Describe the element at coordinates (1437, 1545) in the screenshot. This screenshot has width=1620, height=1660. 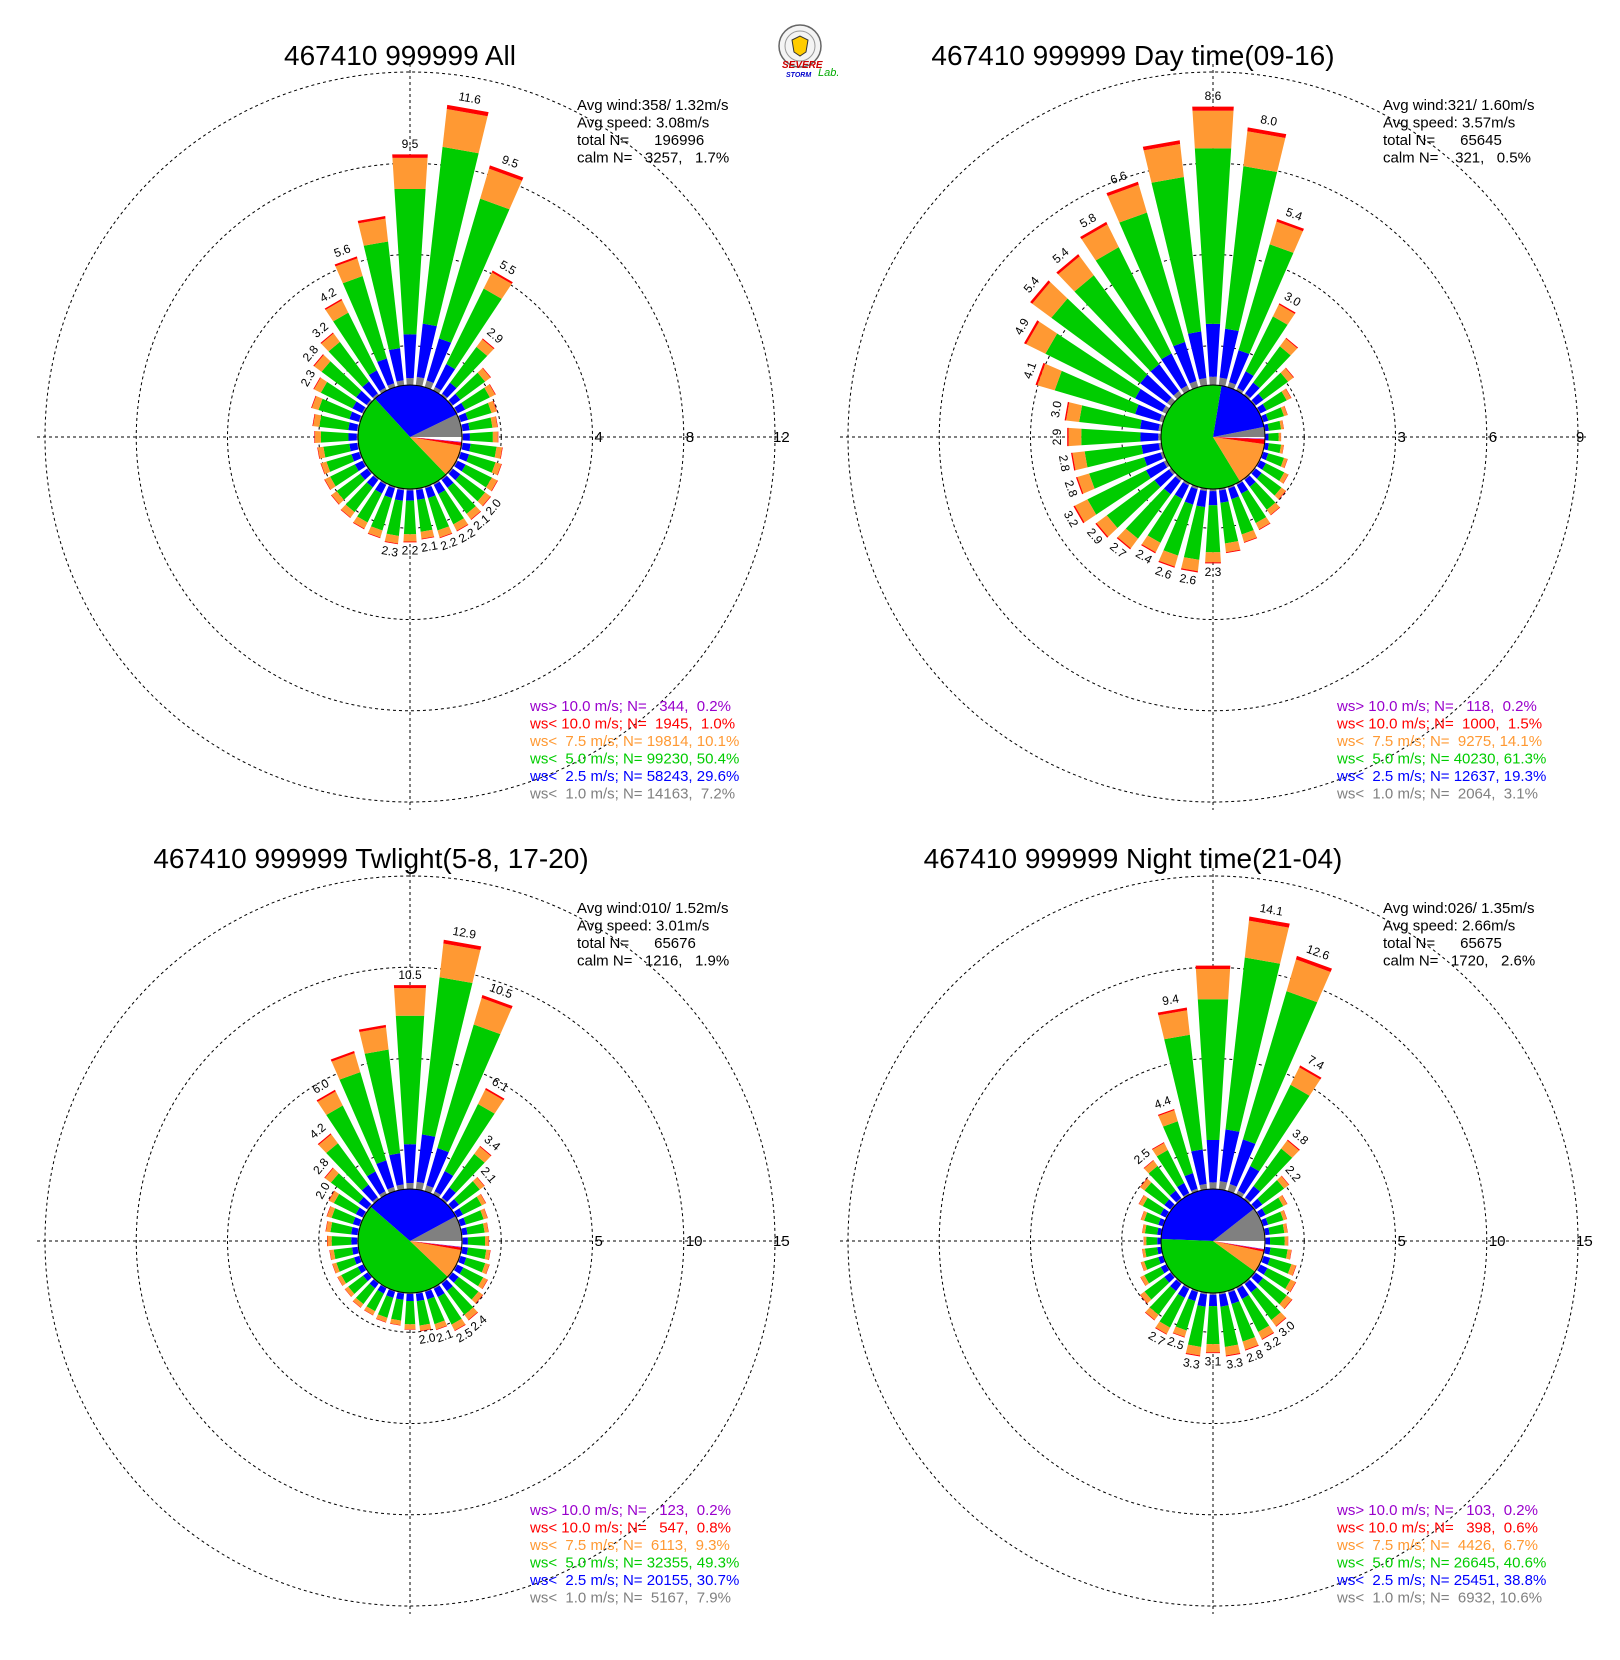
I see `speed-class-legend-entry: ws< 7.5 m/s; N= 4426, 6.7%` at that location.